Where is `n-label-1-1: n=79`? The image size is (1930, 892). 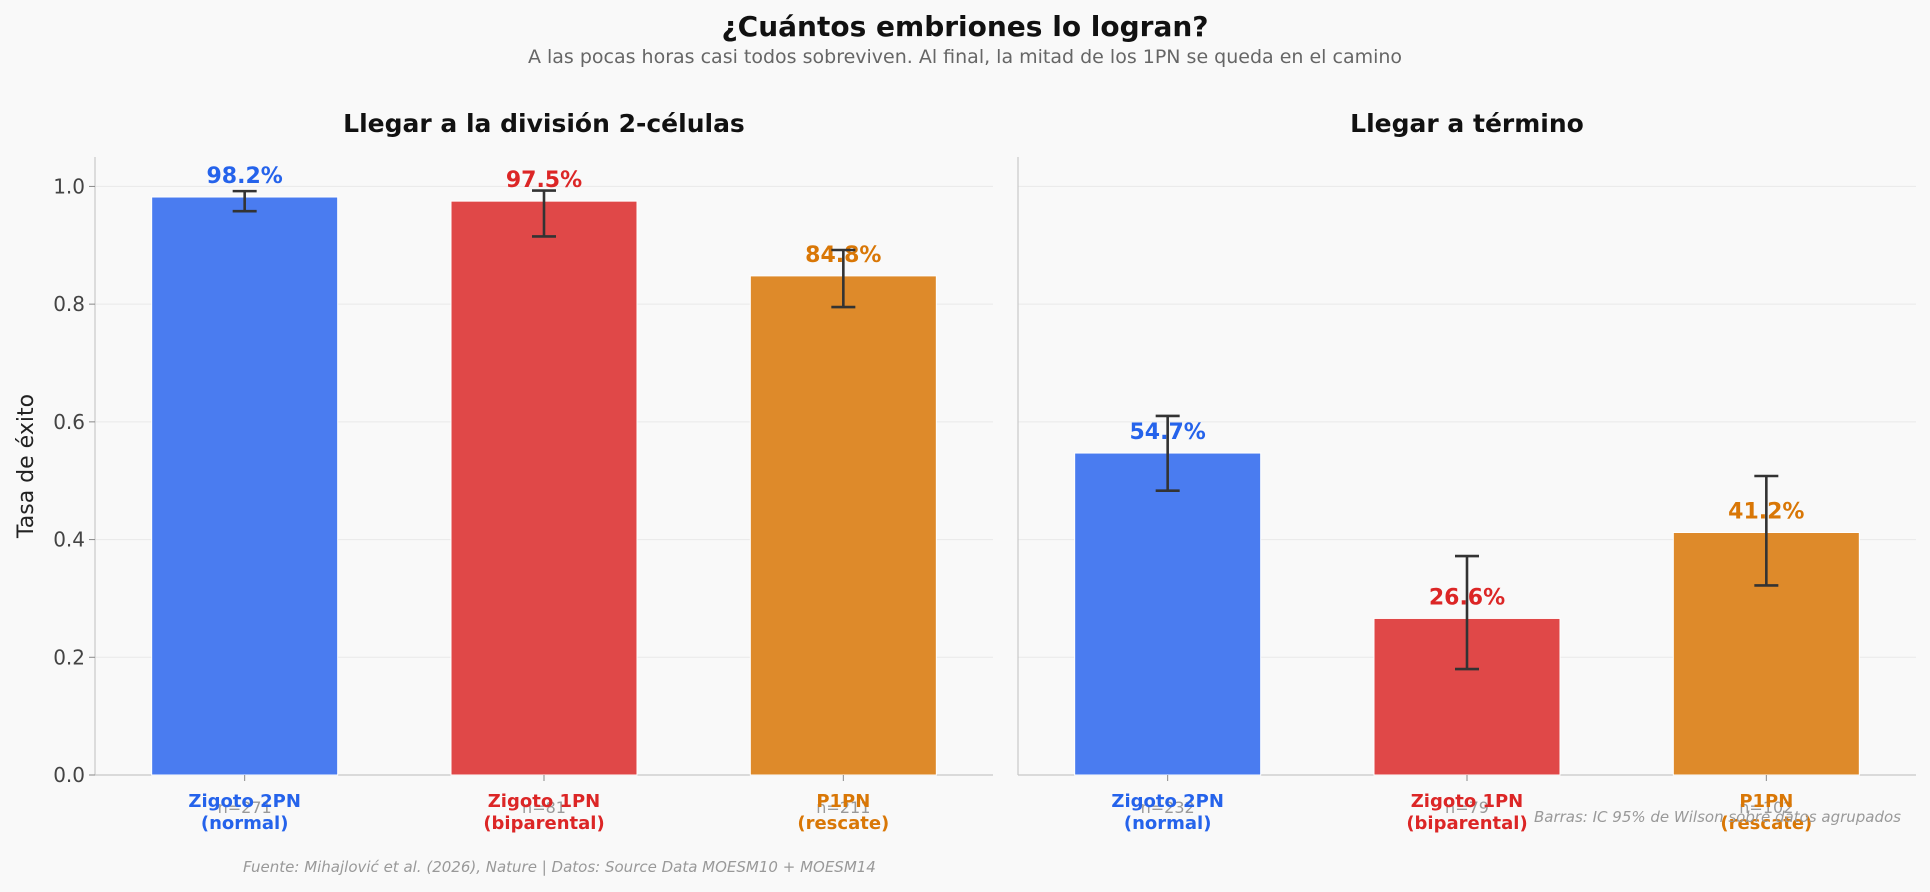
n-label-1-1: n=79 is located at coordinates (1467, 807).